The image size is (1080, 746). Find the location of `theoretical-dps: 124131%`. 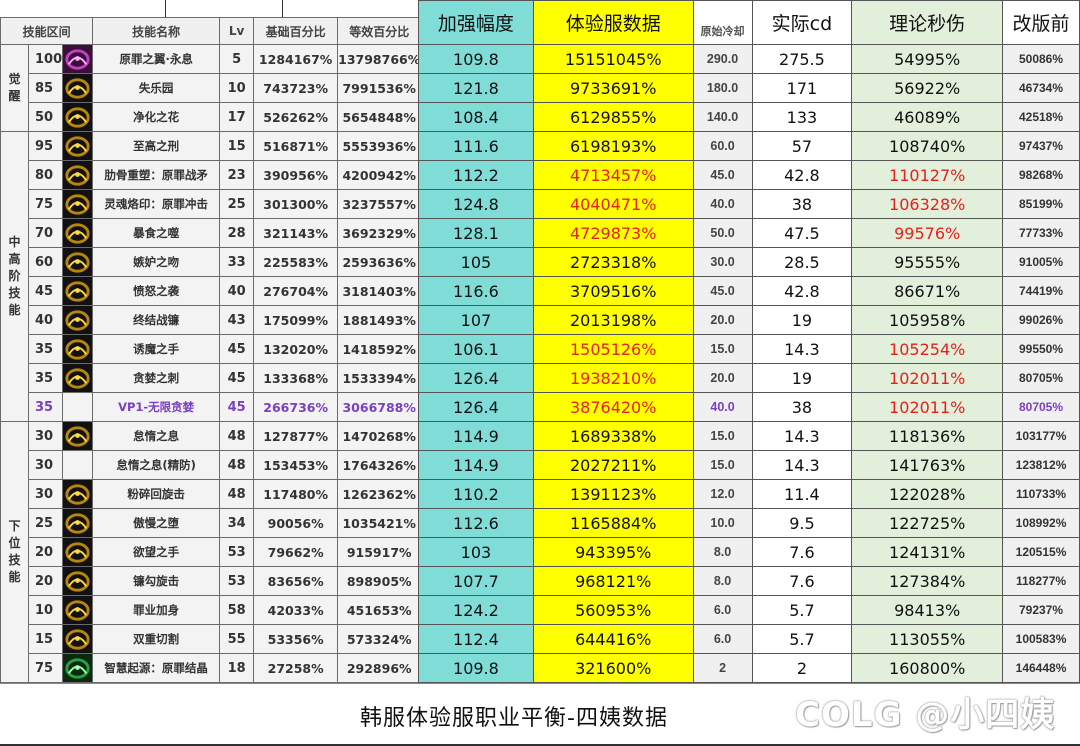

theoretical-dps: 124131% is located at coordinates (927, 552).